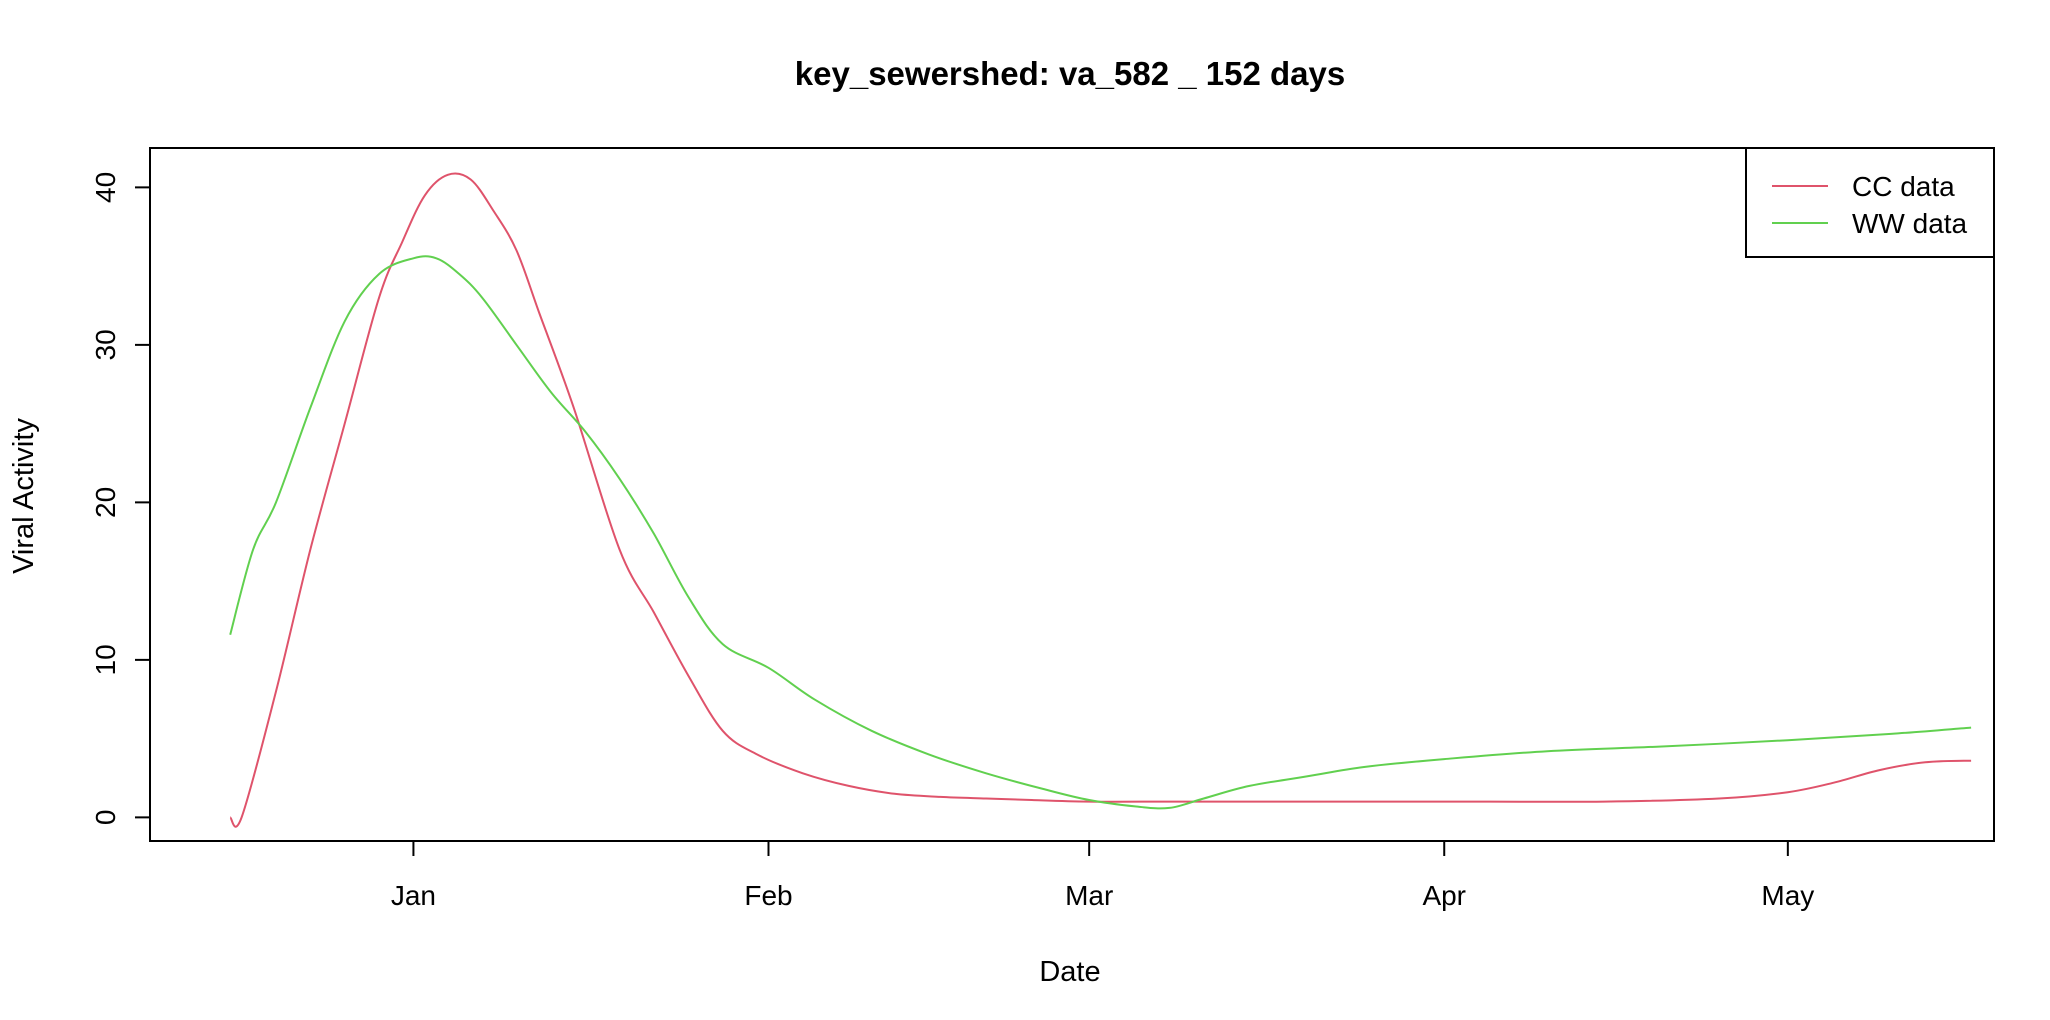 The image size is (2050, 1020). Describe the element at coordinates (1787, 895) in the screenshot. I see `x-tick-label: May` at that location.